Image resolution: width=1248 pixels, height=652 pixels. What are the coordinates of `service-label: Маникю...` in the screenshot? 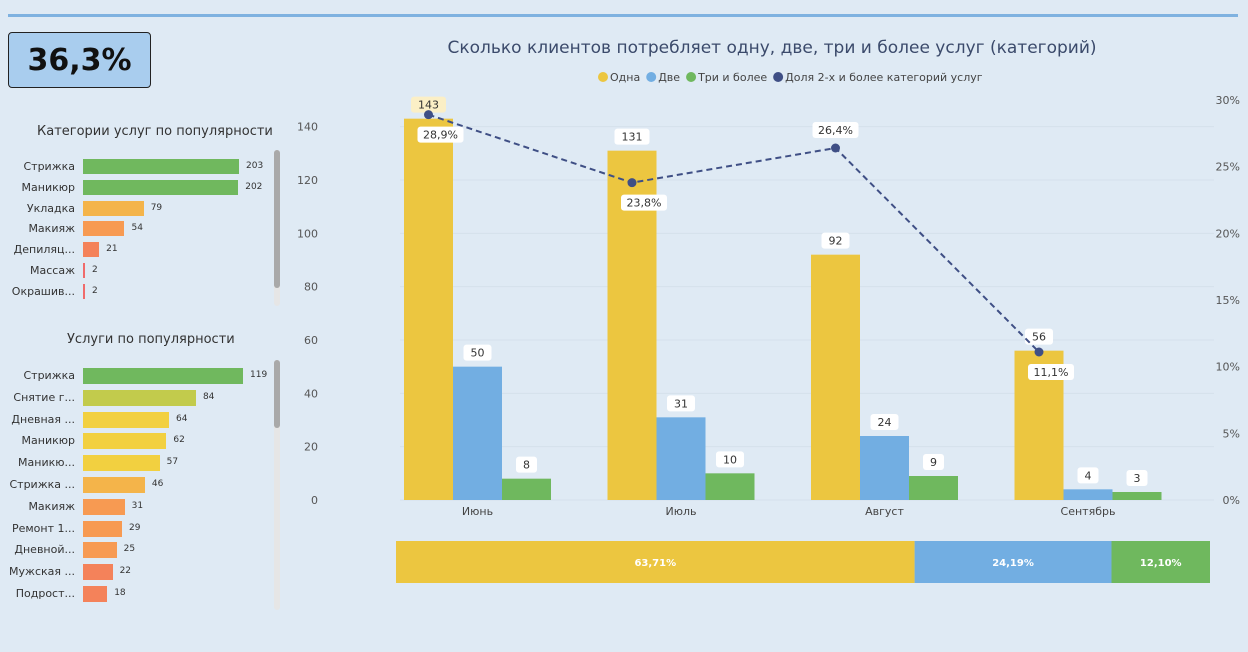 It's located at (46, 463).